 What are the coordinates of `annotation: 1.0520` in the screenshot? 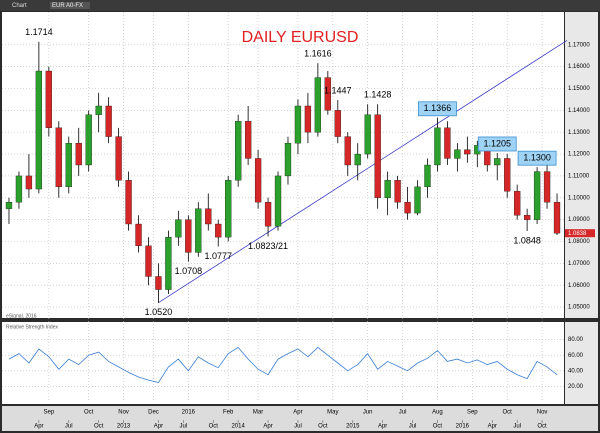 It's located at (159, 312).